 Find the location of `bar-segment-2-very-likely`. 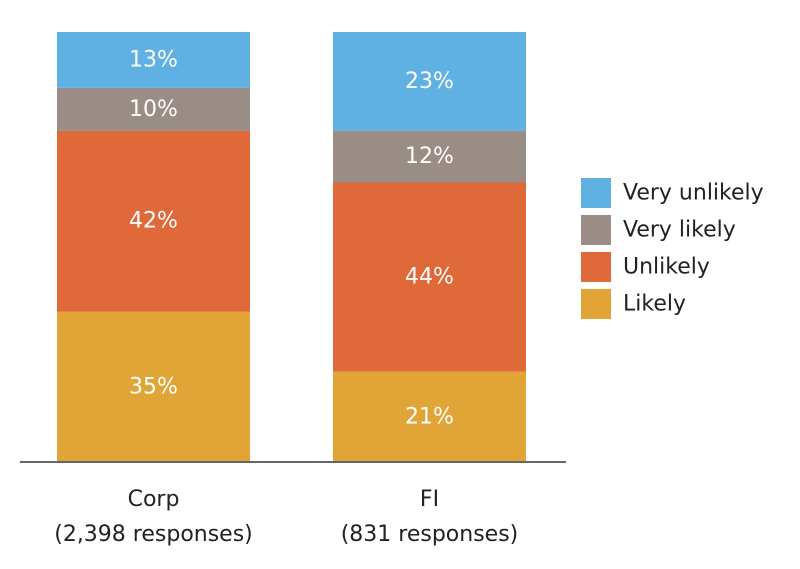

bar-segment-2-very-likely is located at coordinates (429, 156).